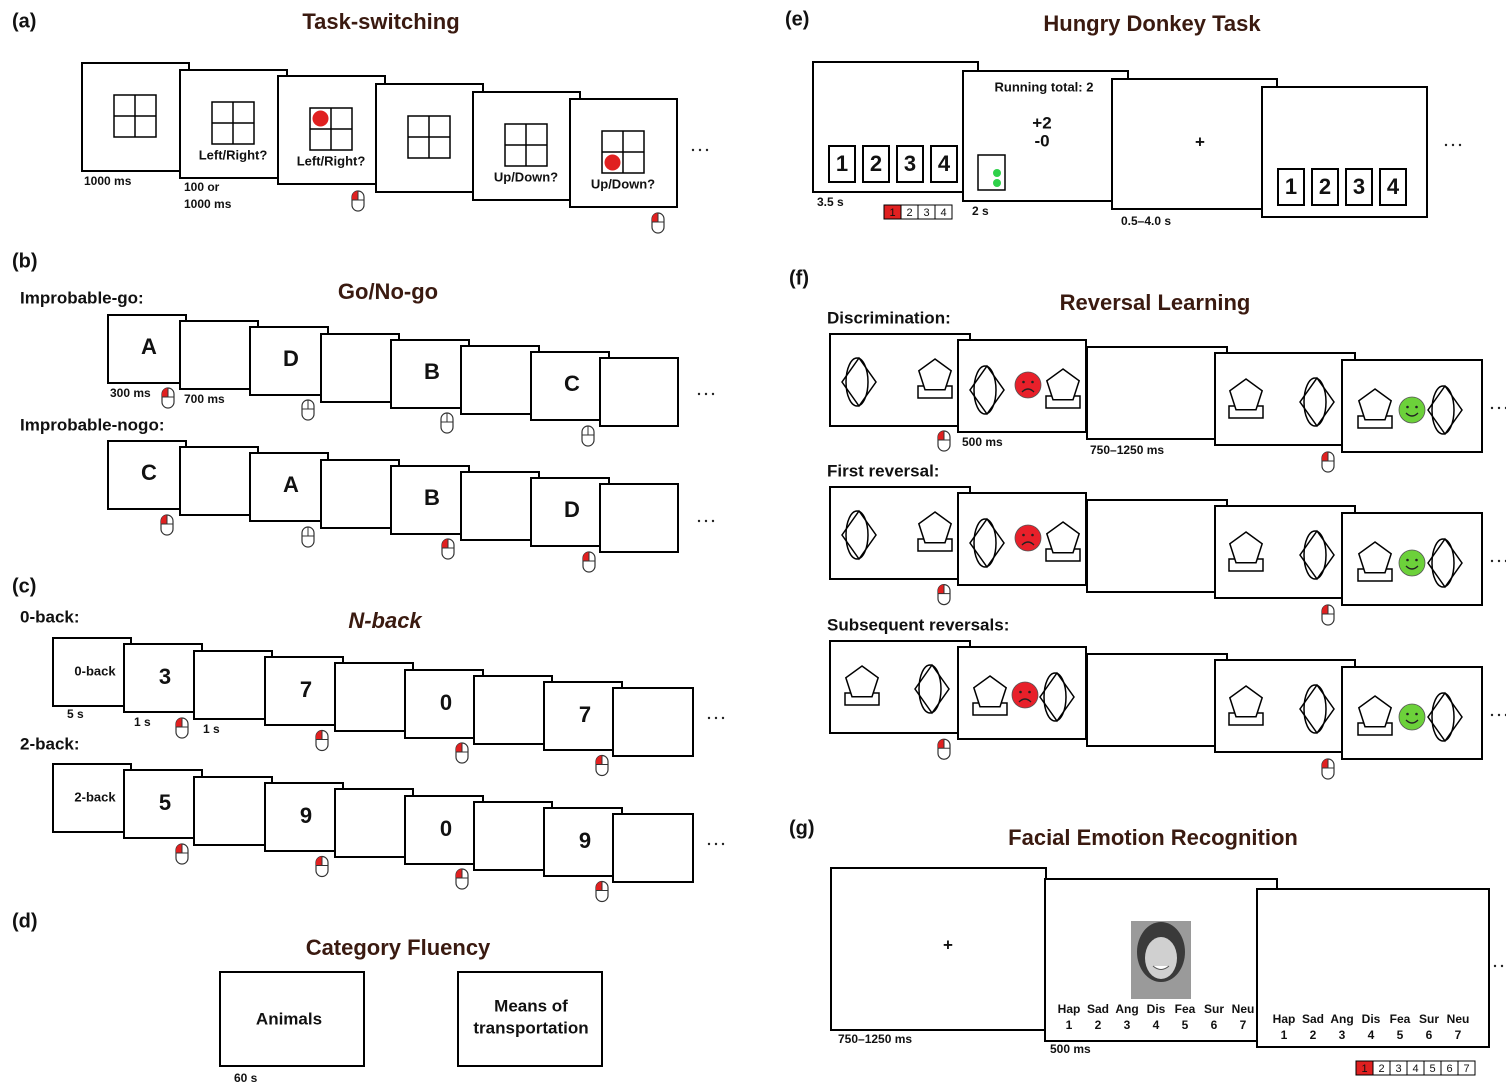 The width and height of the screenshot is (1506, 1086). What do you see at coordinates (926, 213) in the screenshot?
I see `text-small: 3` at bounding box center [926, 213].